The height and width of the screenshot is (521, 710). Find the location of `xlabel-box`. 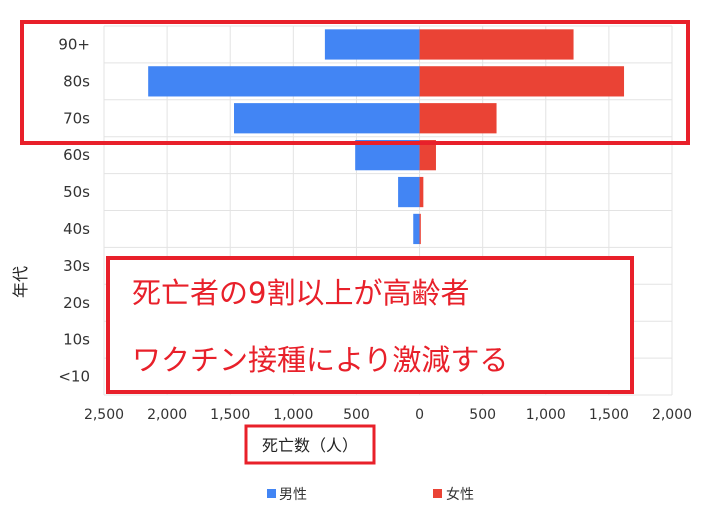

xlabel-box is located at coordinates (310, 444).